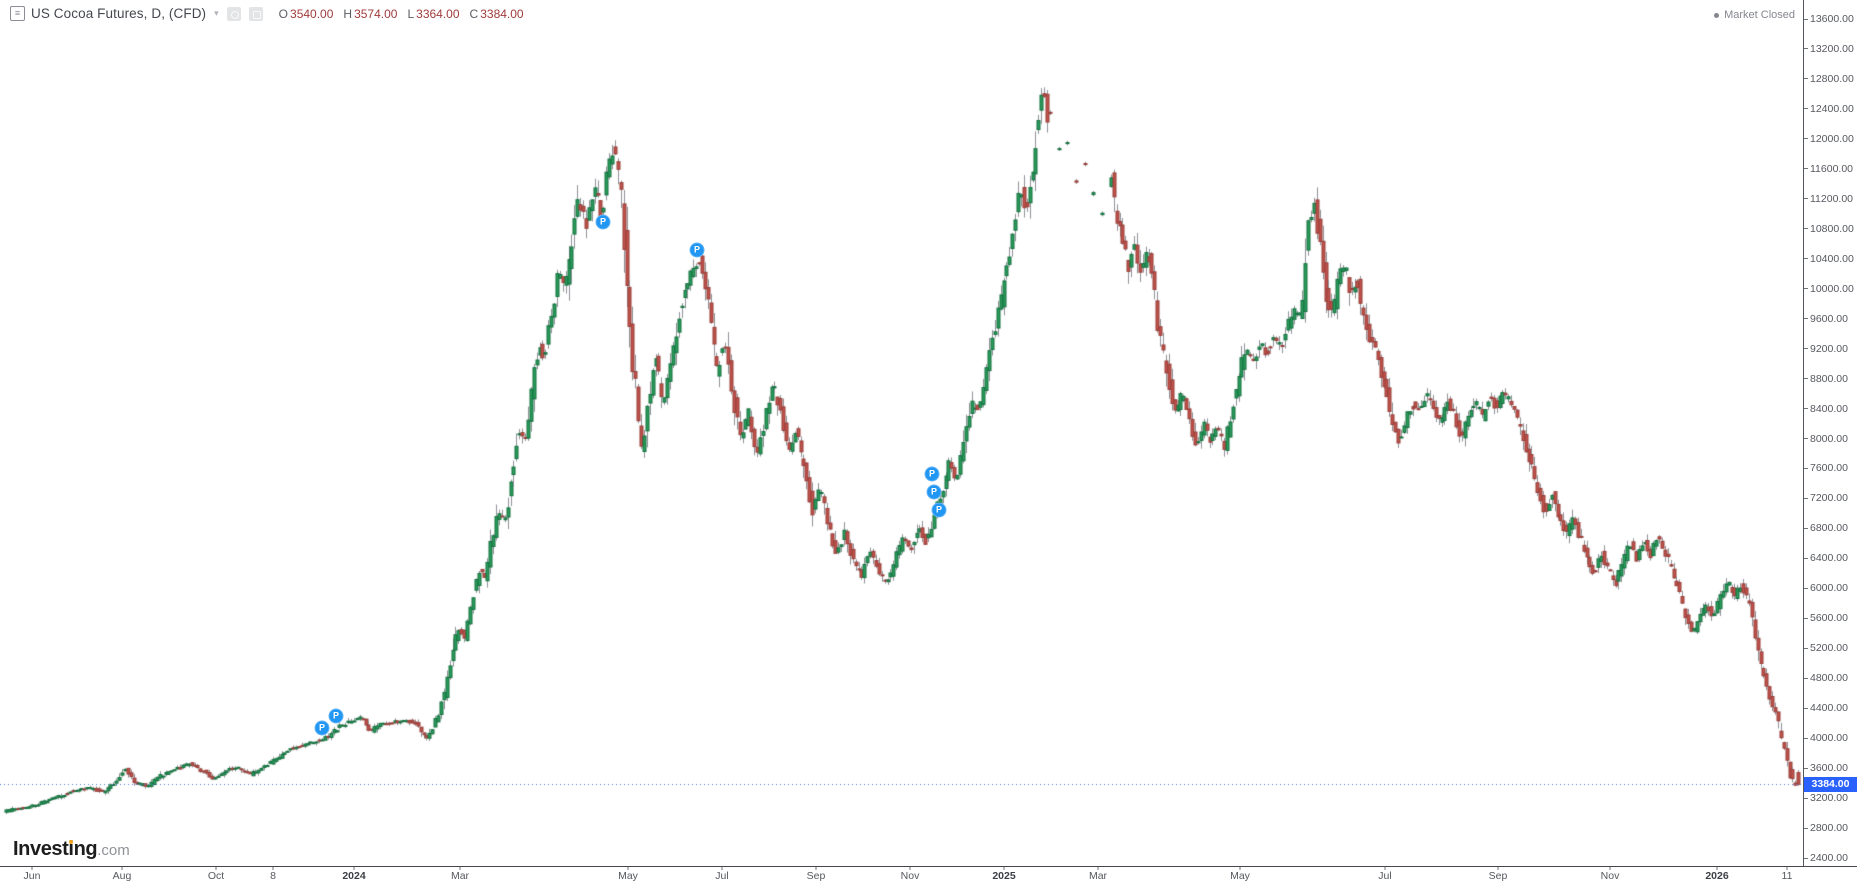  I want to click on price-axis-label: 6800.00, so click(1829, 528).